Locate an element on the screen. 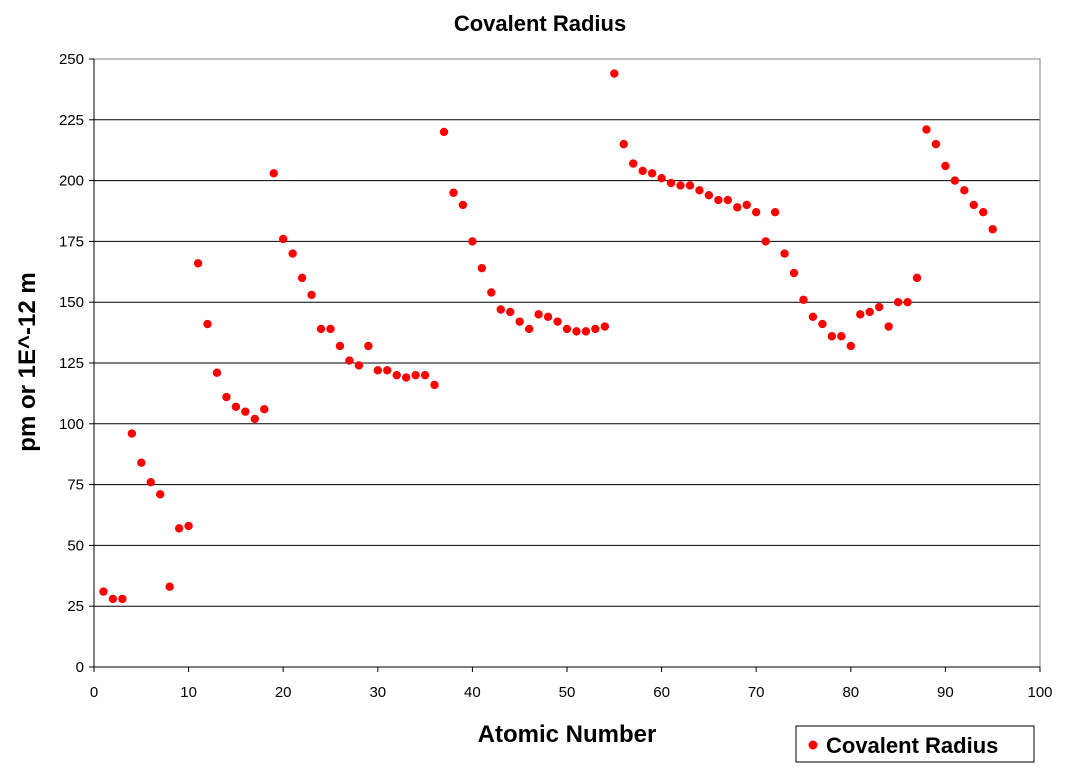 This screenshot has width=1070, height=780. x-tick-label: 40 is located at coordinates (472, 692).